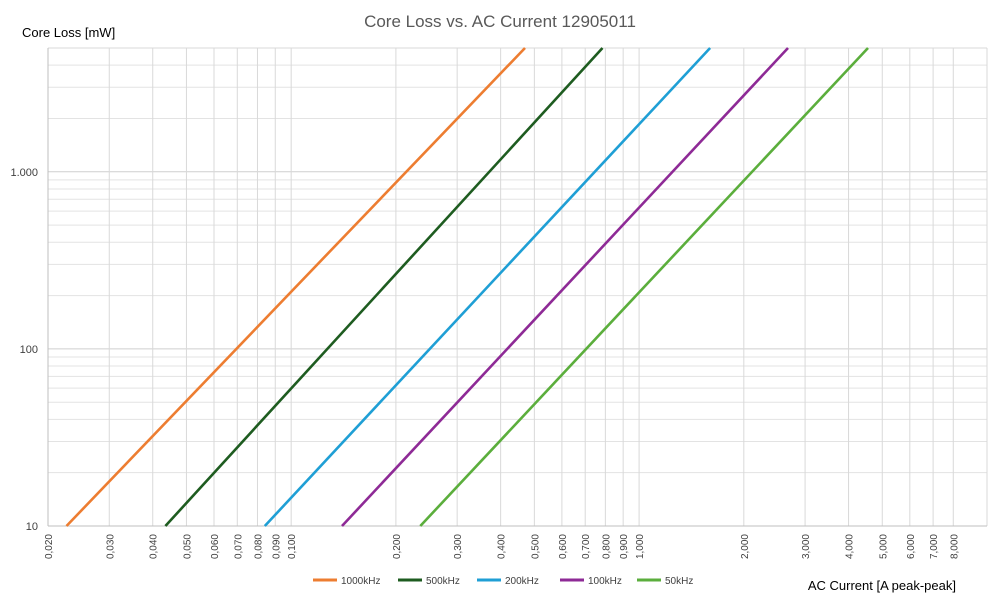  I want to click on x-tick-label: 3,000, so click(806, 546).